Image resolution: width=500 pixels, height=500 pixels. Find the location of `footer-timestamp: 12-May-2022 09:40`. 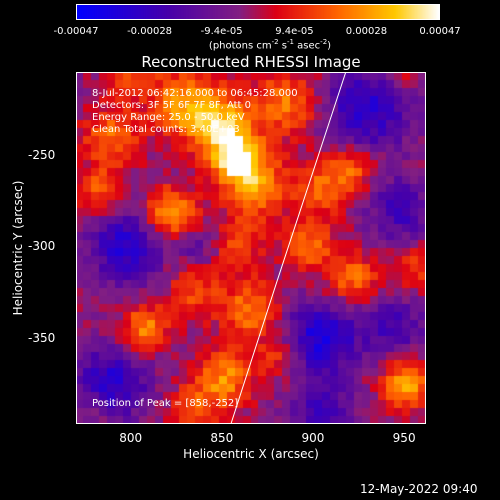

footer-timestamp: 12-May-2022 09:40 is located at coordinates (419, 489).